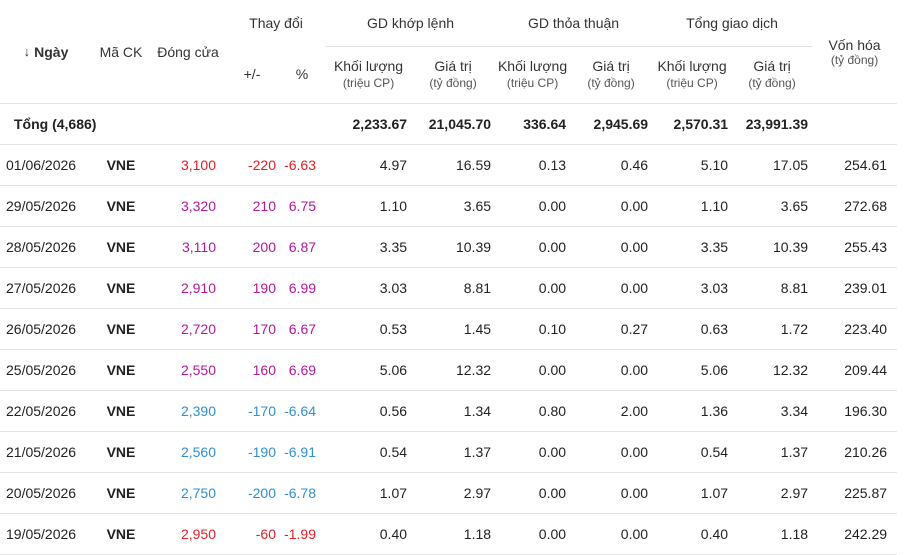 The width and height of the screenshot is (905, 555). What do you see at coordinates (302, 247) in the screenshot?
I see `cell-change-pct: 6.87` at bounding box center [302, 247].